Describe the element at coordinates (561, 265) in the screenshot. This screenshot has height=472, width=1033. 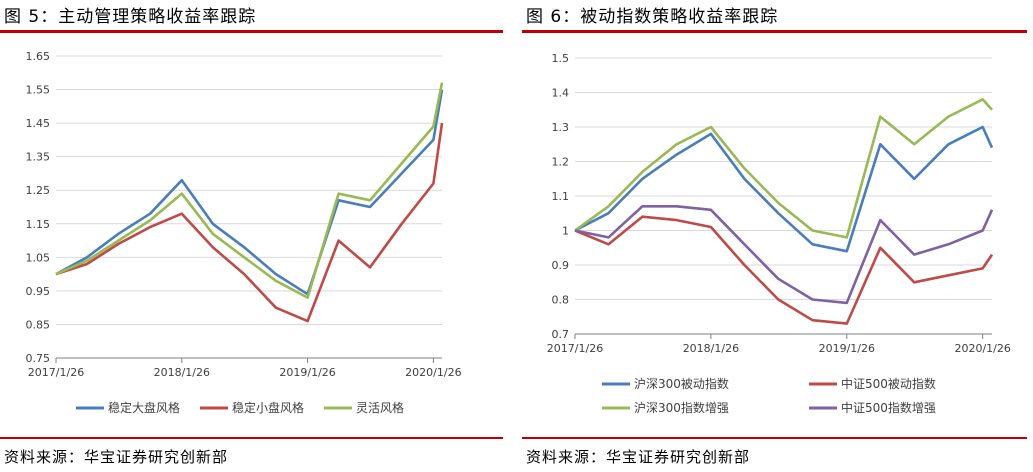
I see `y-tick-label: 0.9` at that location.